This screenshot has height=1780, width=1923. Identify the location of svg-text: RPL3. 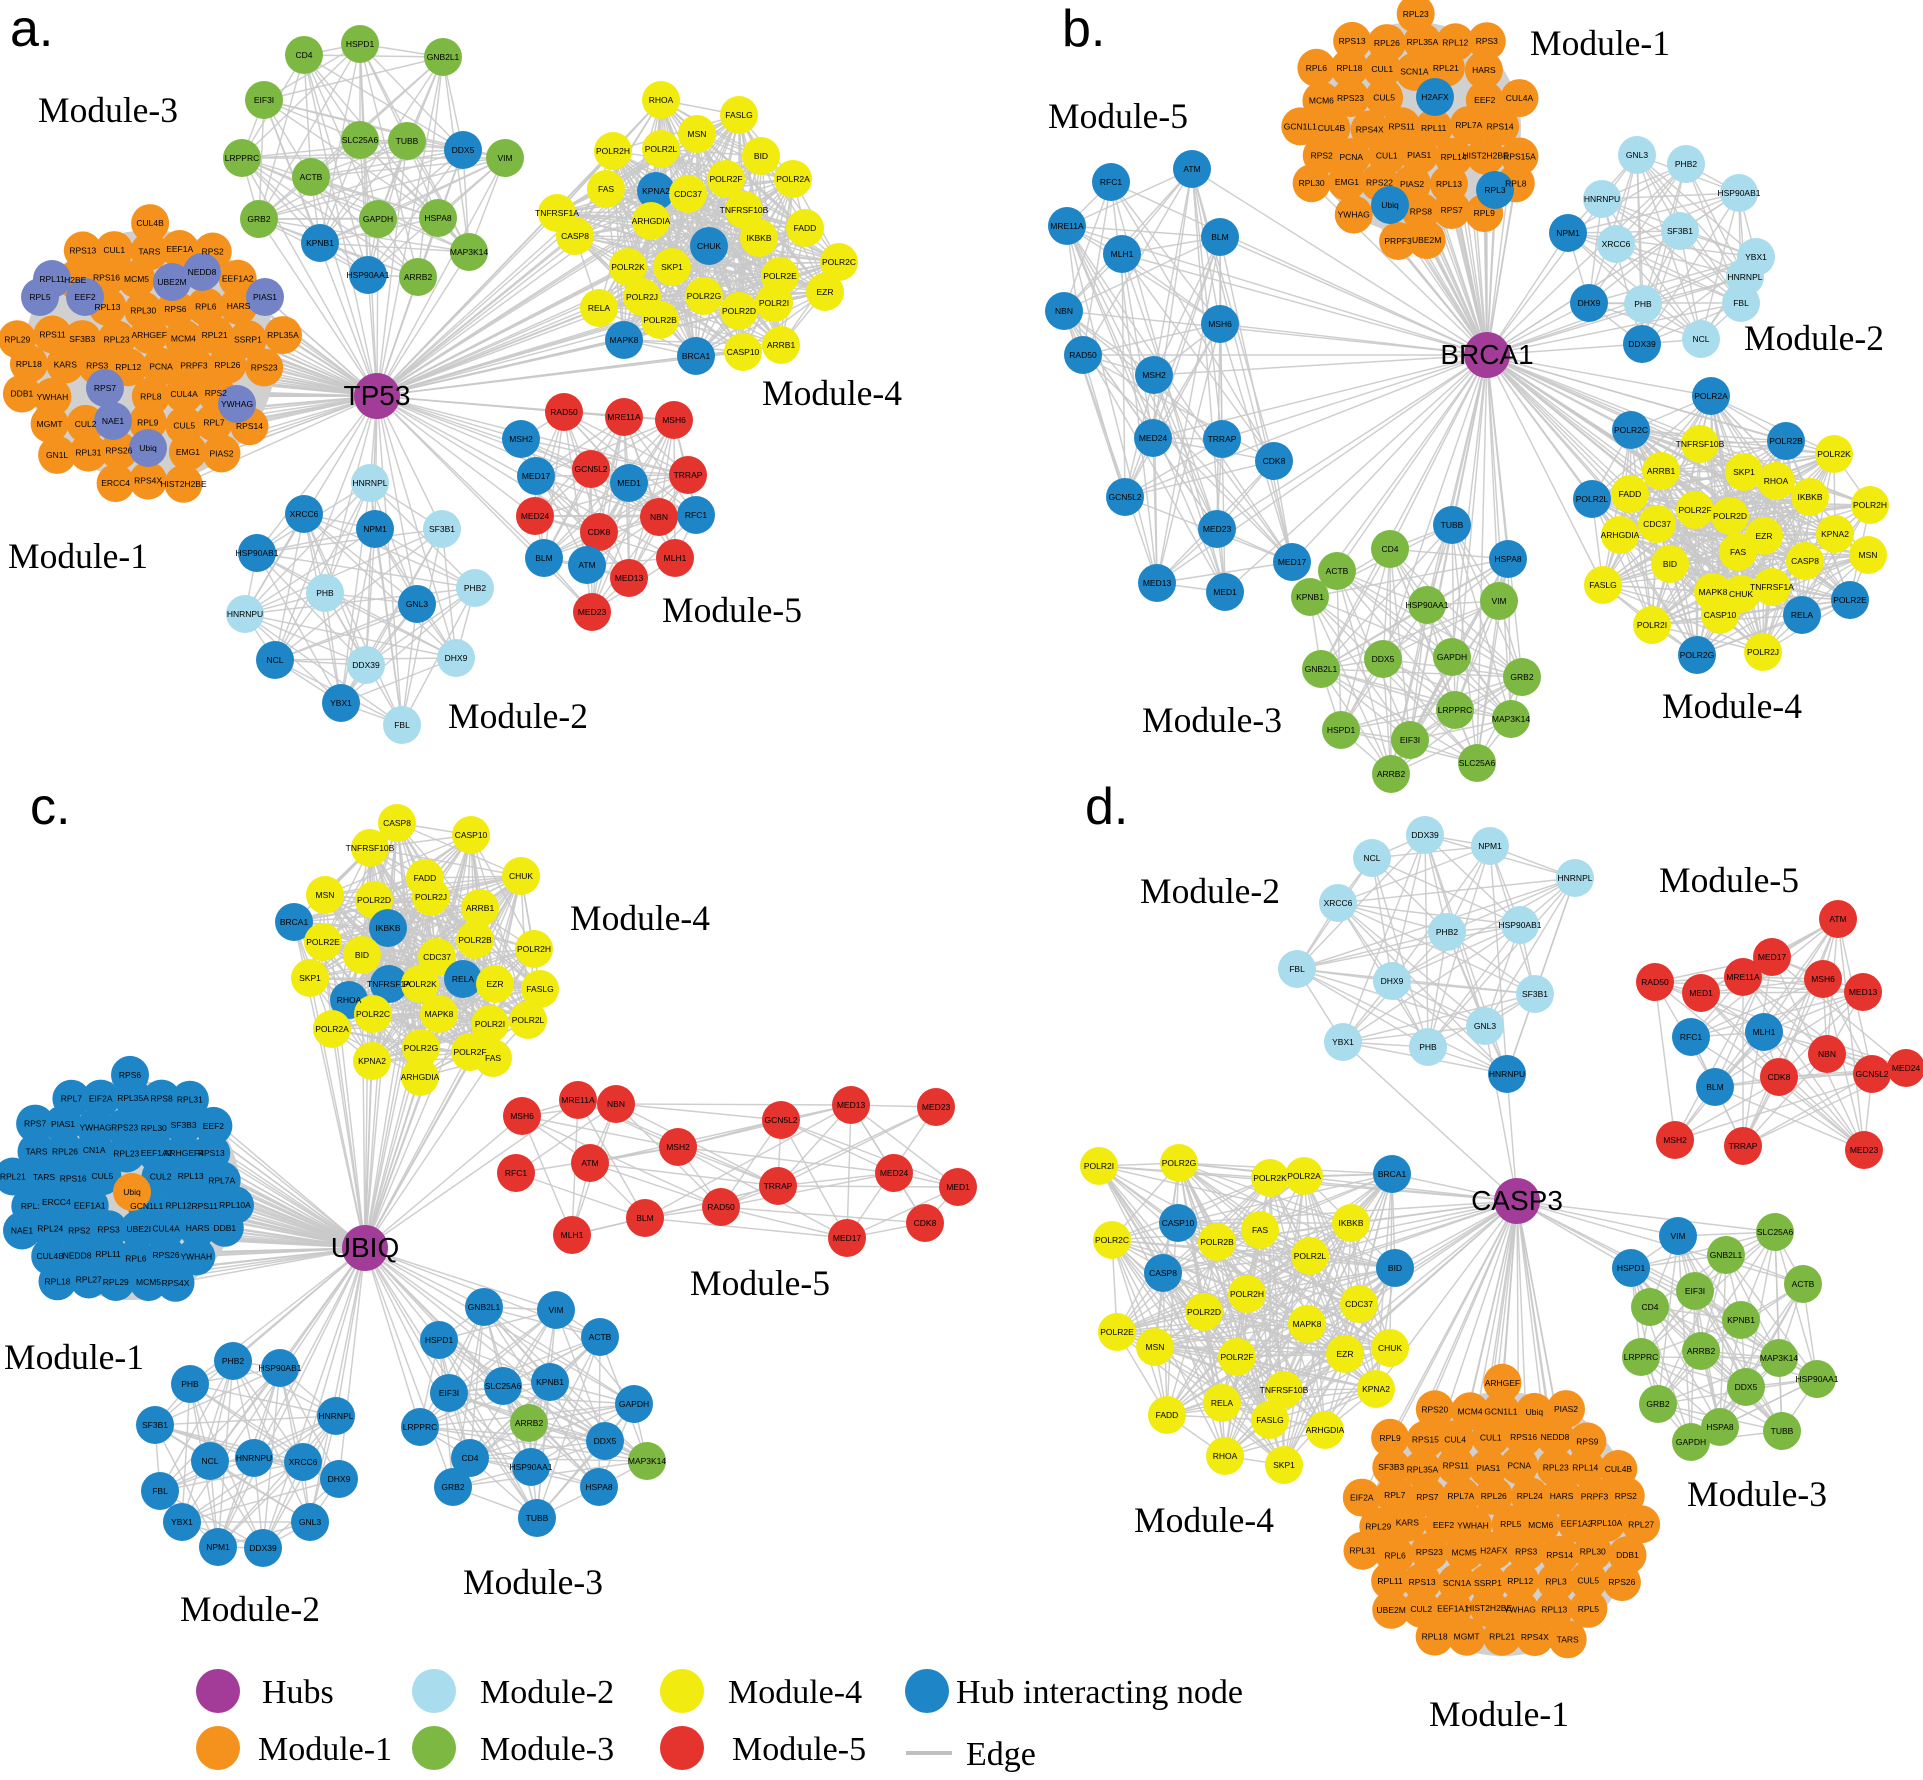
(1495, 190).